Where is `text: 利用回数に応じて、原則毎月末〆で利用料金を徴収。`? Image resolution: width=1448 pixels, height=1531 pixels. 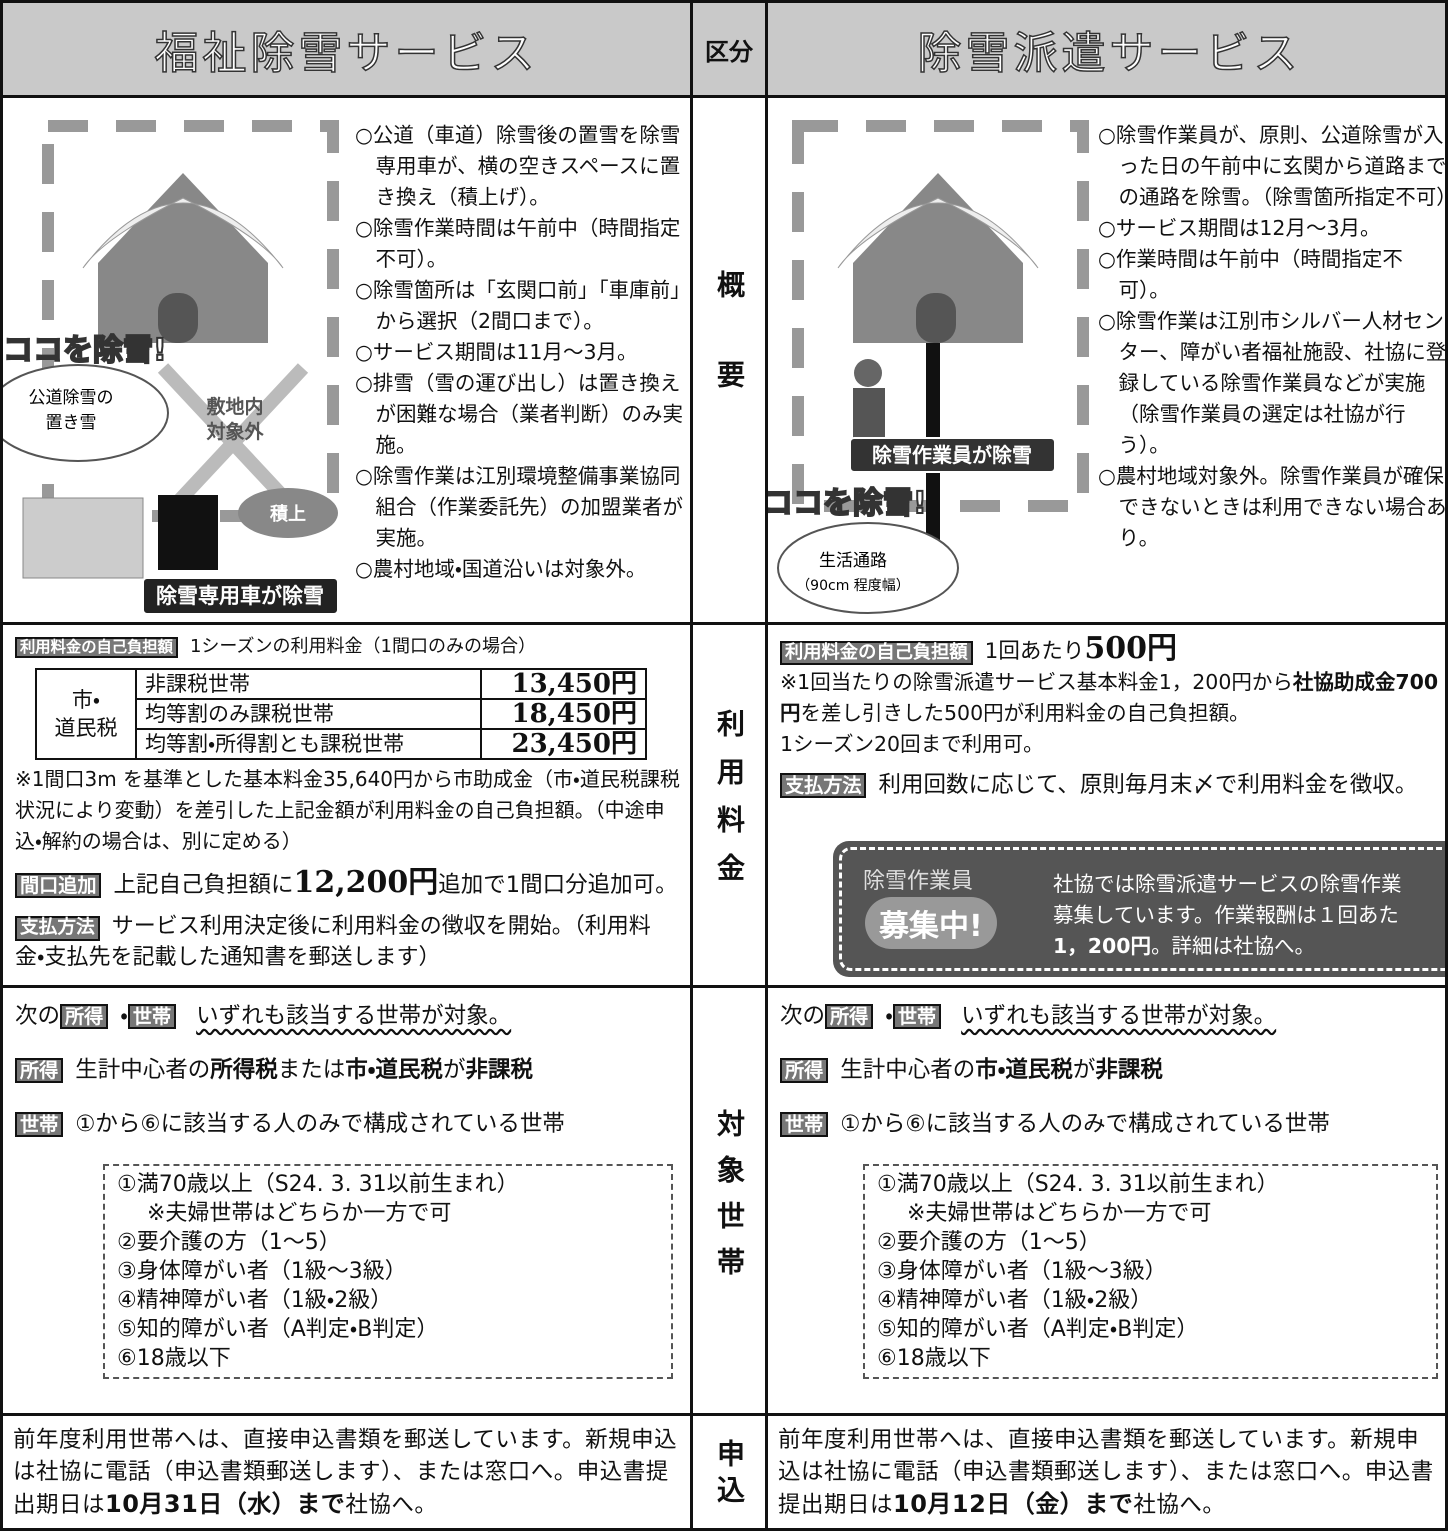 text: 利用回数に応じて、原則毎月末〆で利用料金を徴収。 is located at coordinates (1148, 785).